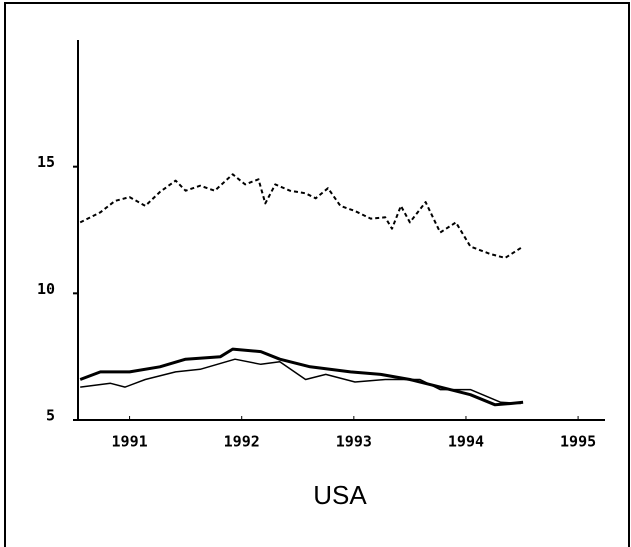  What do you see at coordinates (242, 442) in the screenshot?
I see `x-tick-label: 1992` at bounding box center [242, 442].